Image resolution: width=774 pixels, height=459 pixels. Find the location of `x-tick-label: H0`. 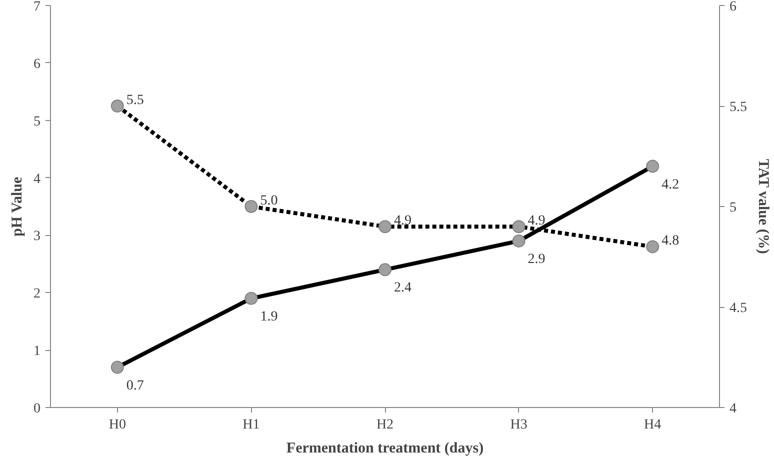

x-tick-label: H0 is located at coordinates (117, 425).